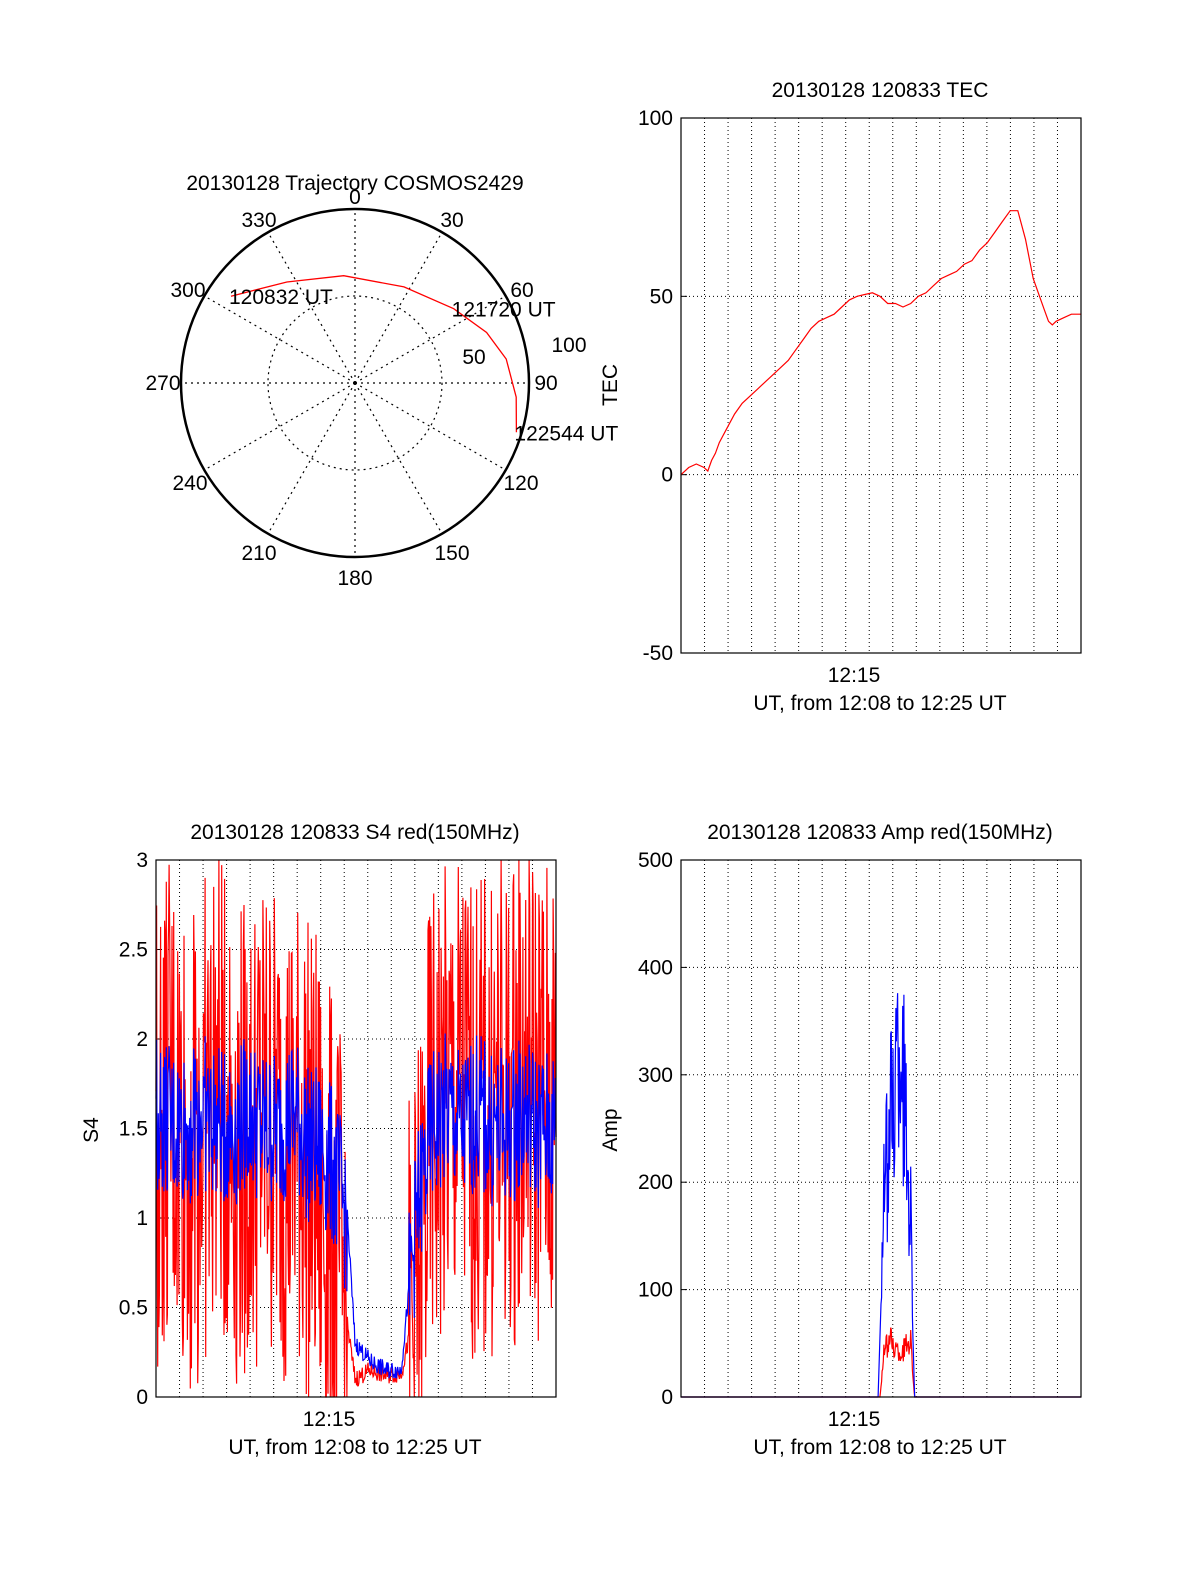 This screenshot has height=1575, width=1200. What do you see at coordinates (451, 220) in the screenshot?
I see `polar-angular-tick-label: 30` at bounding box center [451, 220].